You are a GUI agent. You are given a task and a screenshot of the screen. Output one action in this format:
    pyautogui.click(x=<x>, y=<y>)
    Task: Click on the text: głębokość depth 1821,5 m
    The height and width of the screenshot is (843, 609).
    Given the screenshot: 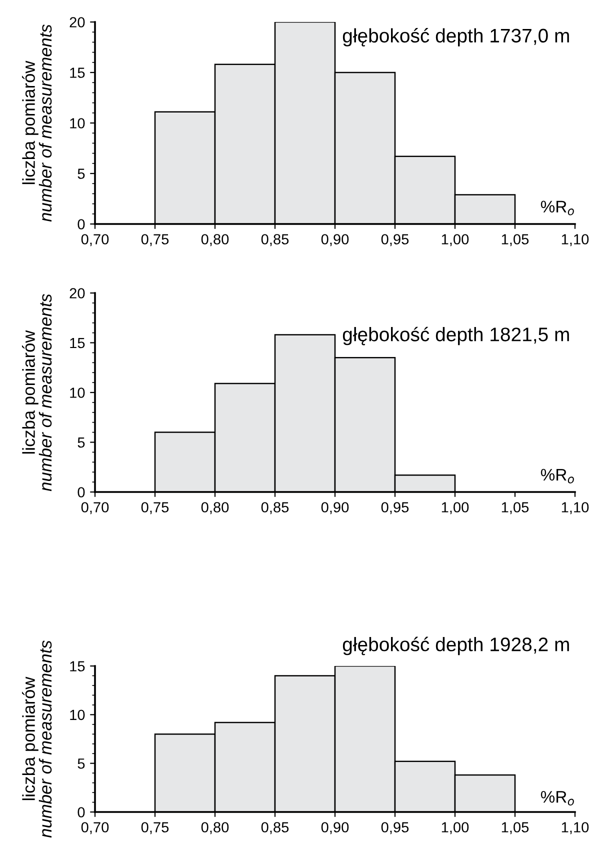 What is the action you would take?
    pyautogui.click(x=455, y=336)
    